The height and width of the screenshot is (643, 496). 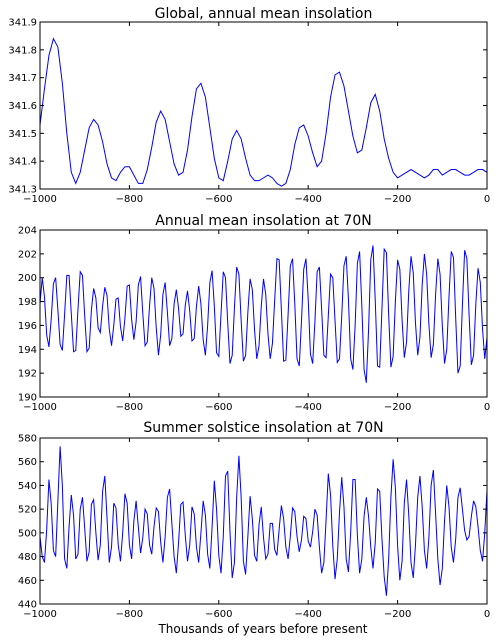 What do you see at coordinates (264, 14) in the screenshot?
I see `chart-title: Global, annual mean insolation` at bounding box center [264, 14].